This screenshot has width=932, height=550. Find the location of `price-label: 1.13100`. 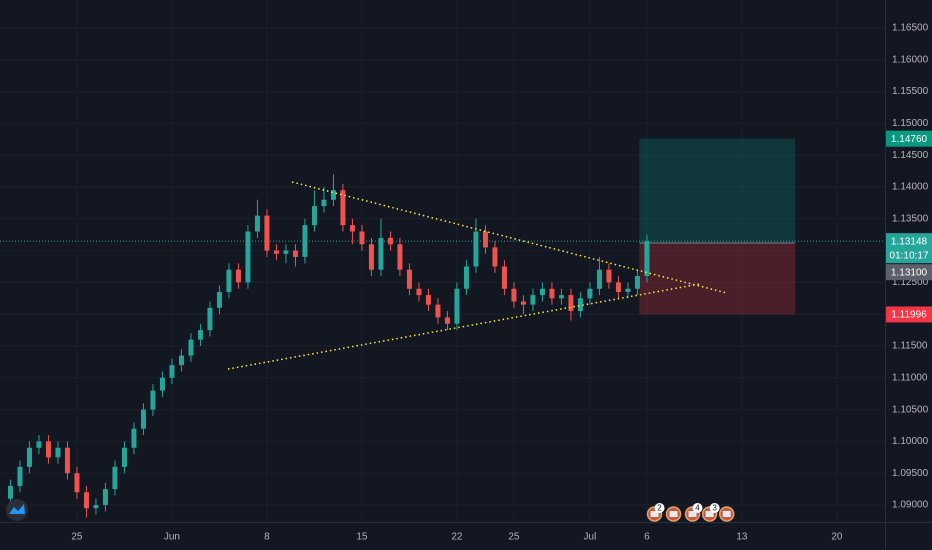

price-label: 1.13100 is located at coordinates (909, 272).